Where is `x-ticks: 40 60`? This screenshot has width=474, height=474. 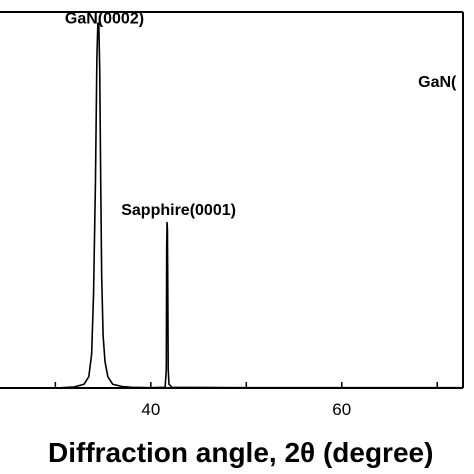
x-ticks: 40 60 is located at coordinates (246, 400).